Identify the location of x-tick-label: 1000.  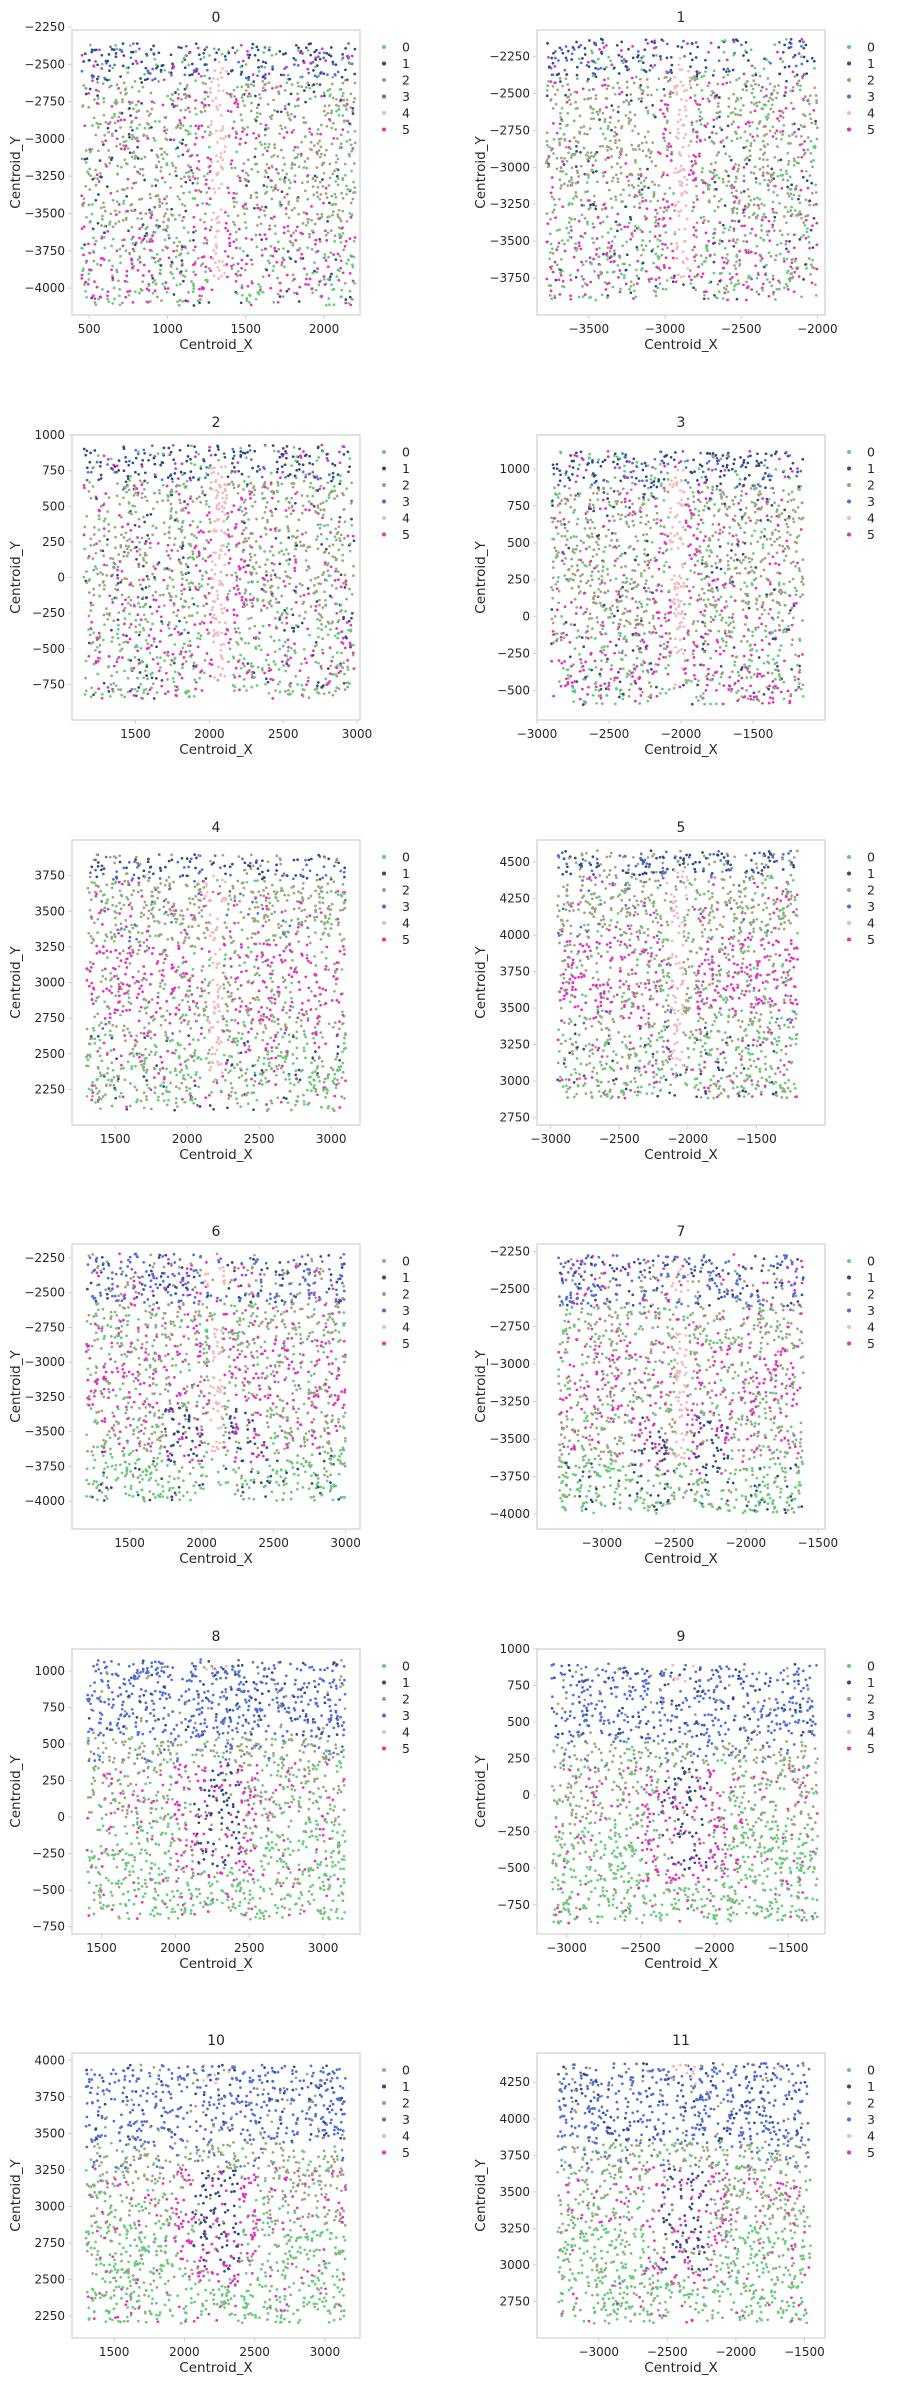
(167, 329).